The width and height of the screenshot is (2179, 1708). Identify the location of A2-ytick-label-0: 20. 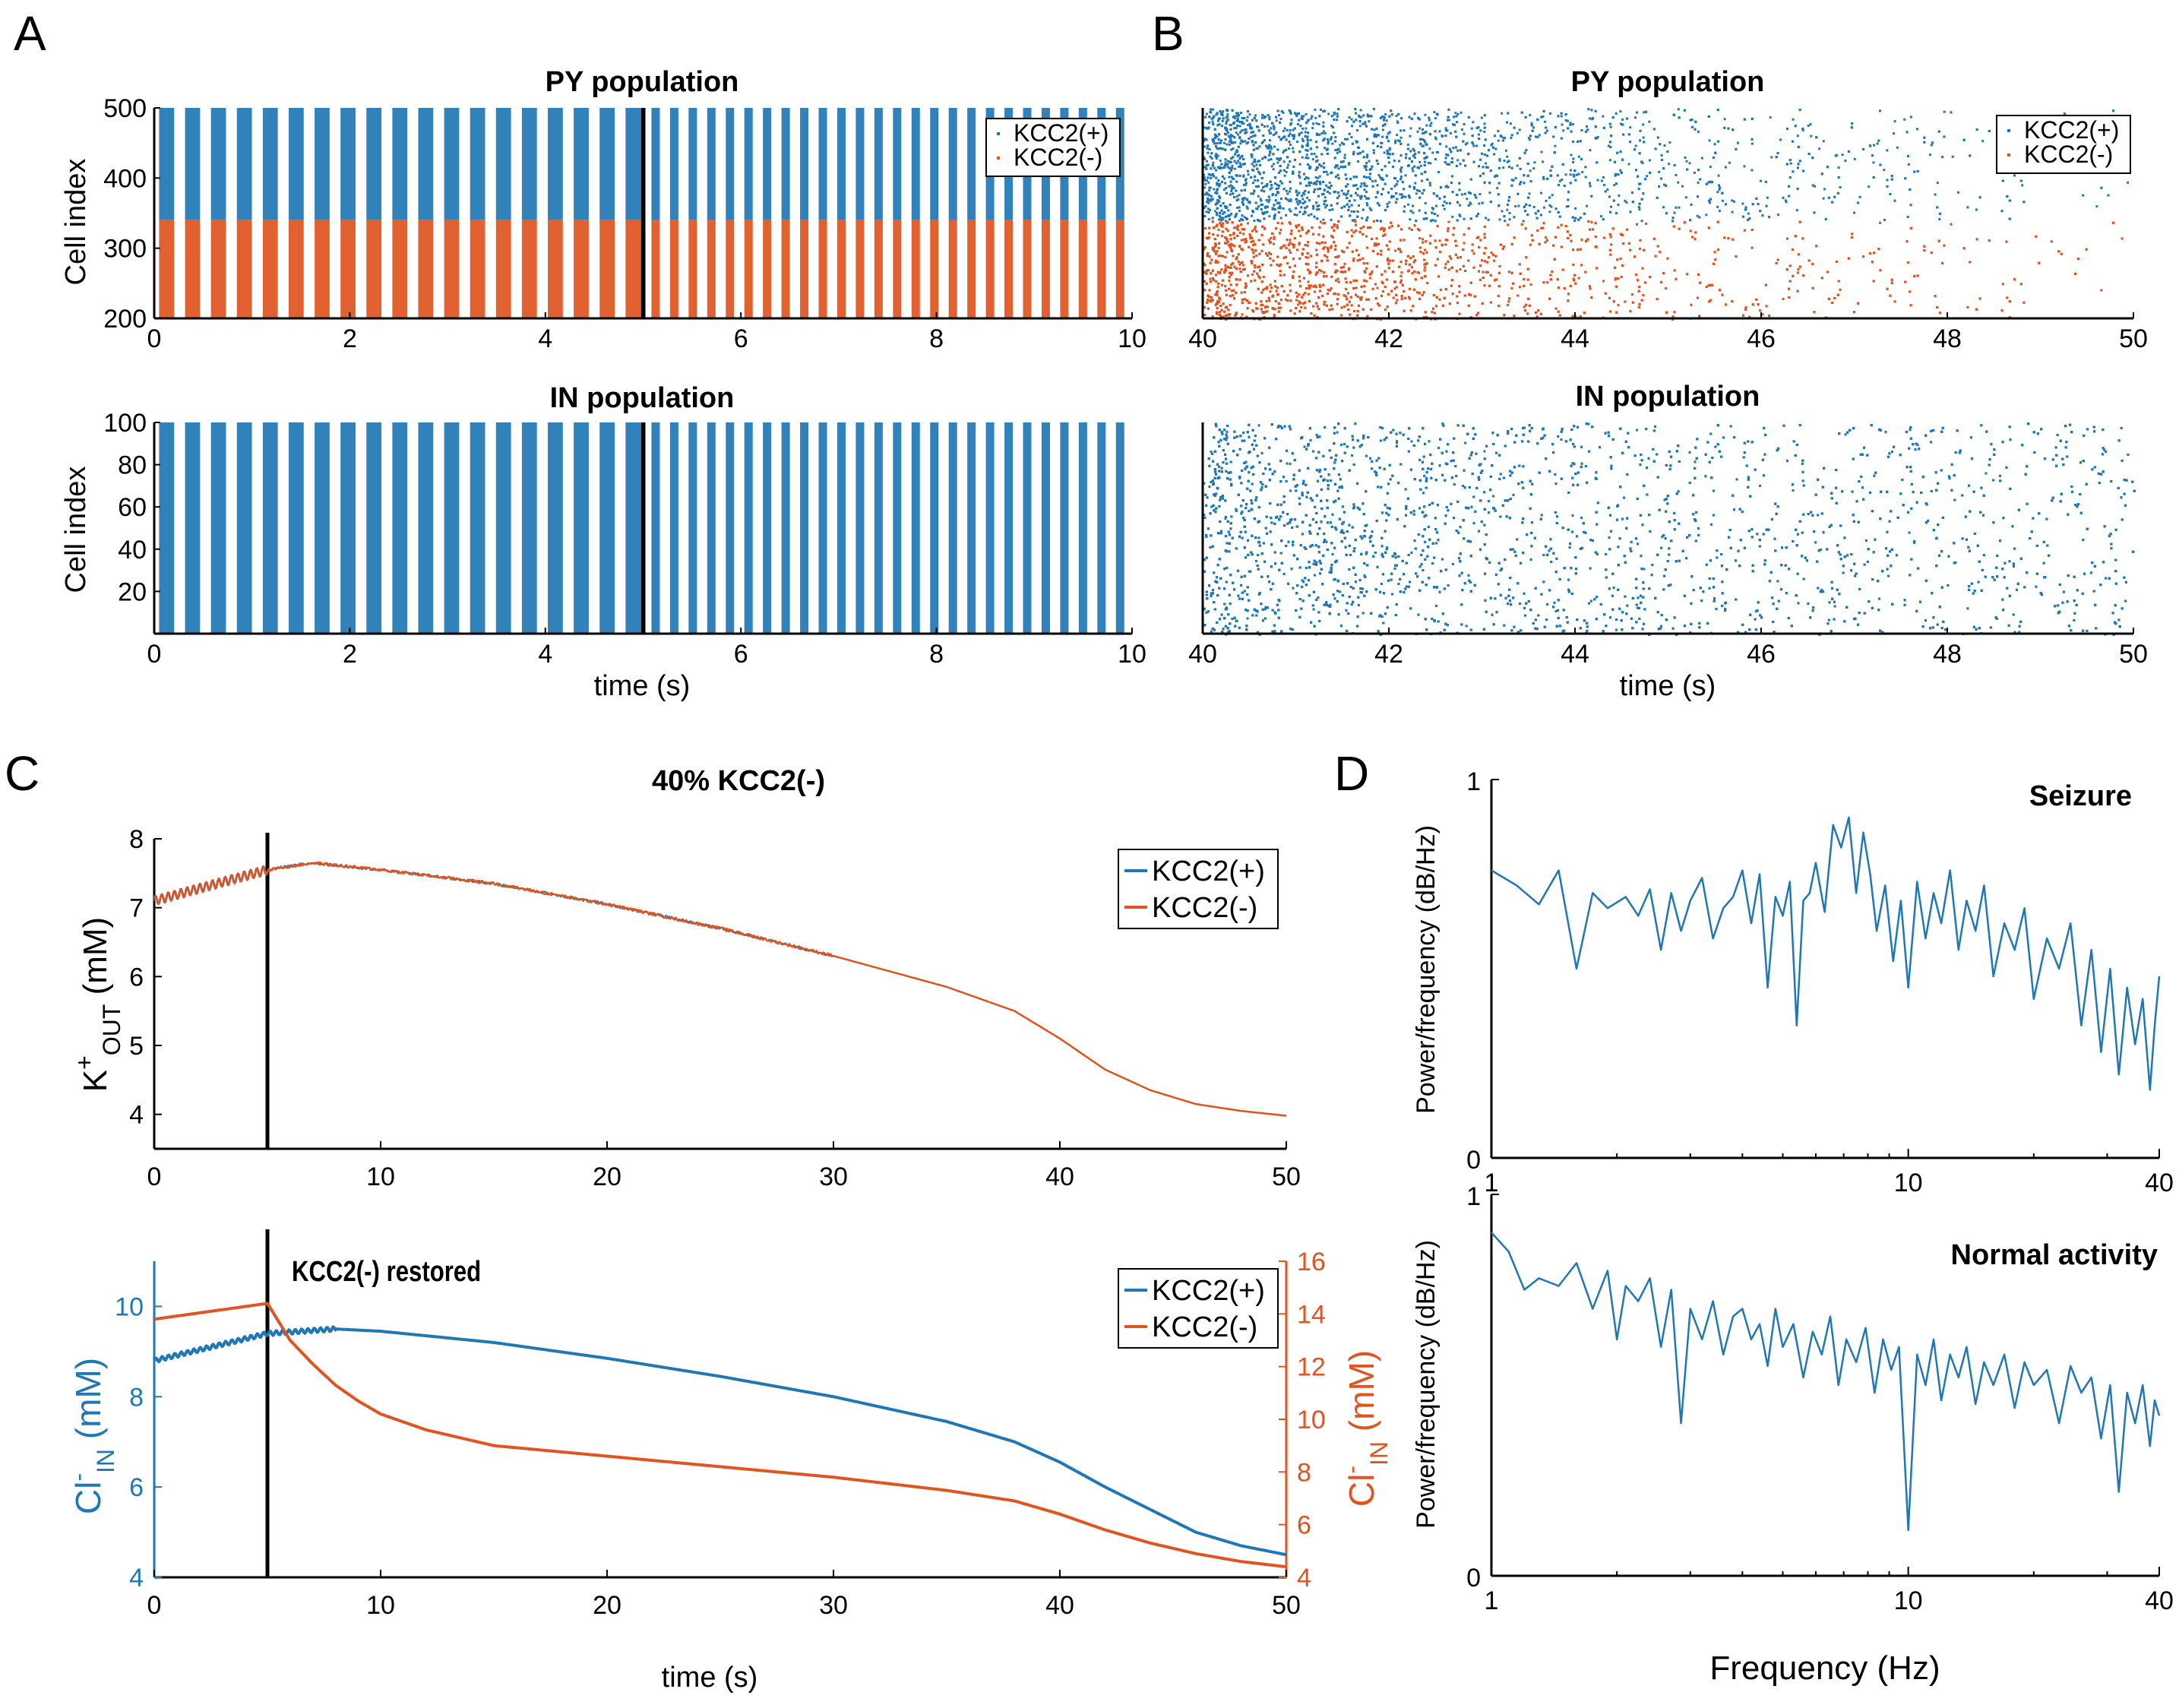
(132, 591).